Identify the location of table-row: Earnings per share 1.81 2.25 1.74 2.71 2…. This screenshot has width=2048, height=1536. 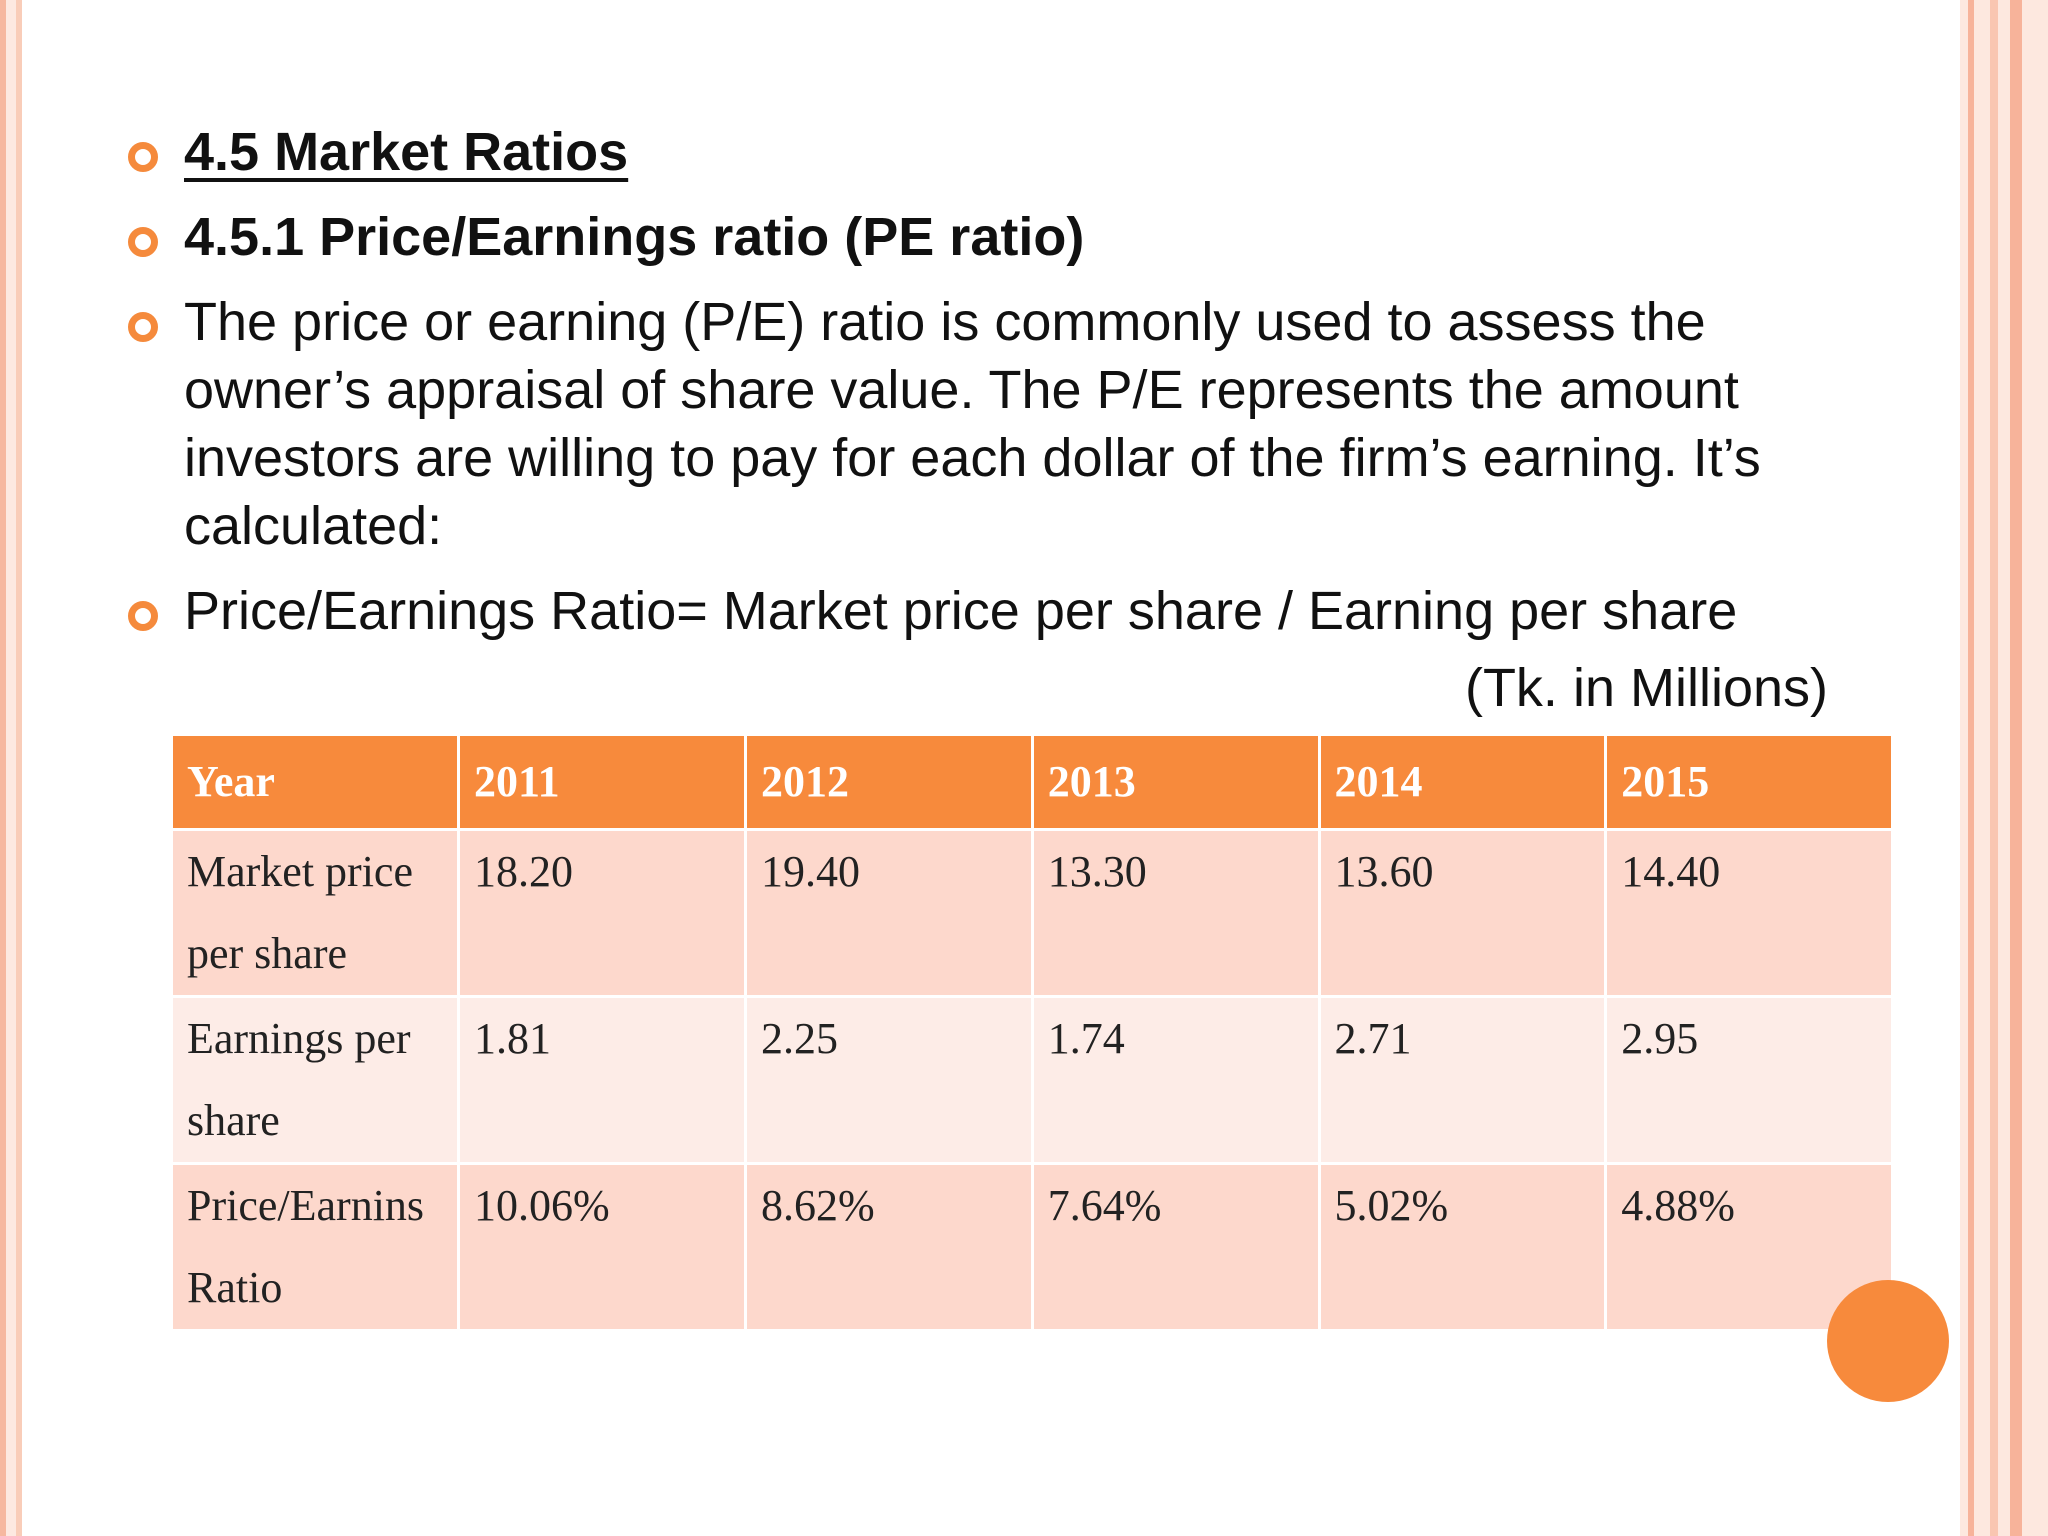
(1032, 1080).